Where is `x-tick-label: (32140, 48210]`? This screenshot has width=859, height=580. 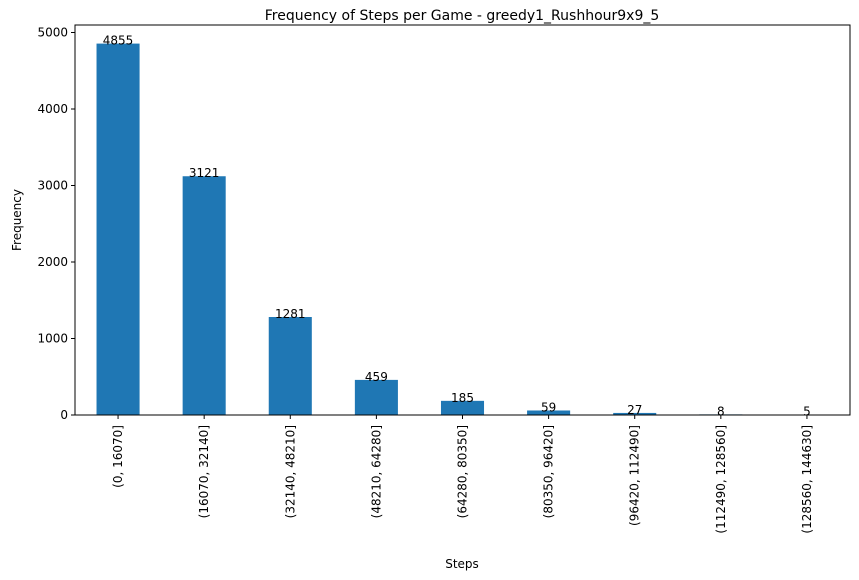
x-tick-label: (32140, 48210] is located at coordinates (290, 471).